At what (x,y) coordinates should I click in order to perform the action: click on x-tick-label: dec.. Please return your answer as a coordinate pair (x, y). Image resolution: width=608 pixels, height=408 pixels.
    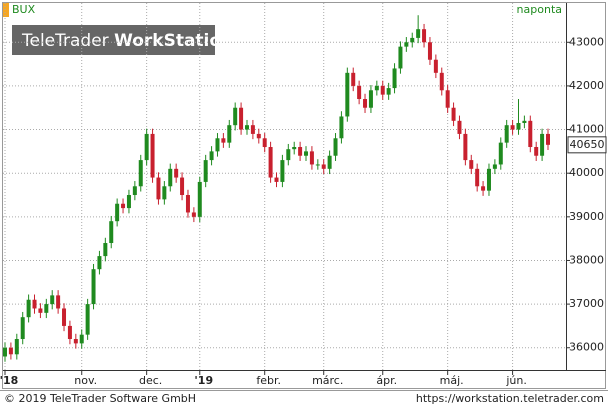
    Looking at the image, I should click on (150, 380).